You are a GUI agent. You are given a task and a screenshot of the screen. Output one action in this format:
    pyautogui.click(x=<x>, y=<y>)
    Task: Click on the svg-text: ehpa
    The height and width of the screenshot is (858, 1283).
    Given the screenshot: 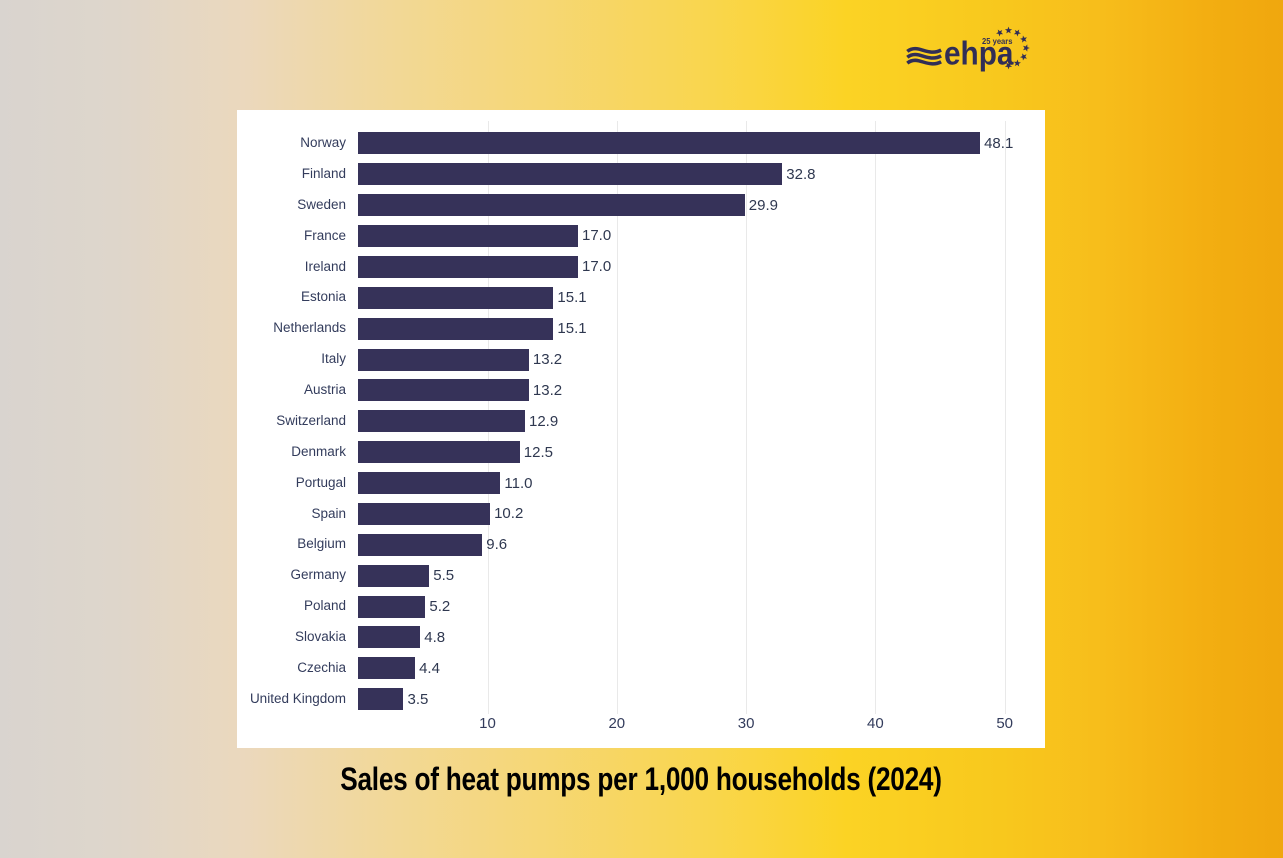 What is the action you would take?
    pyautogui.click(x=979, y=54)
    